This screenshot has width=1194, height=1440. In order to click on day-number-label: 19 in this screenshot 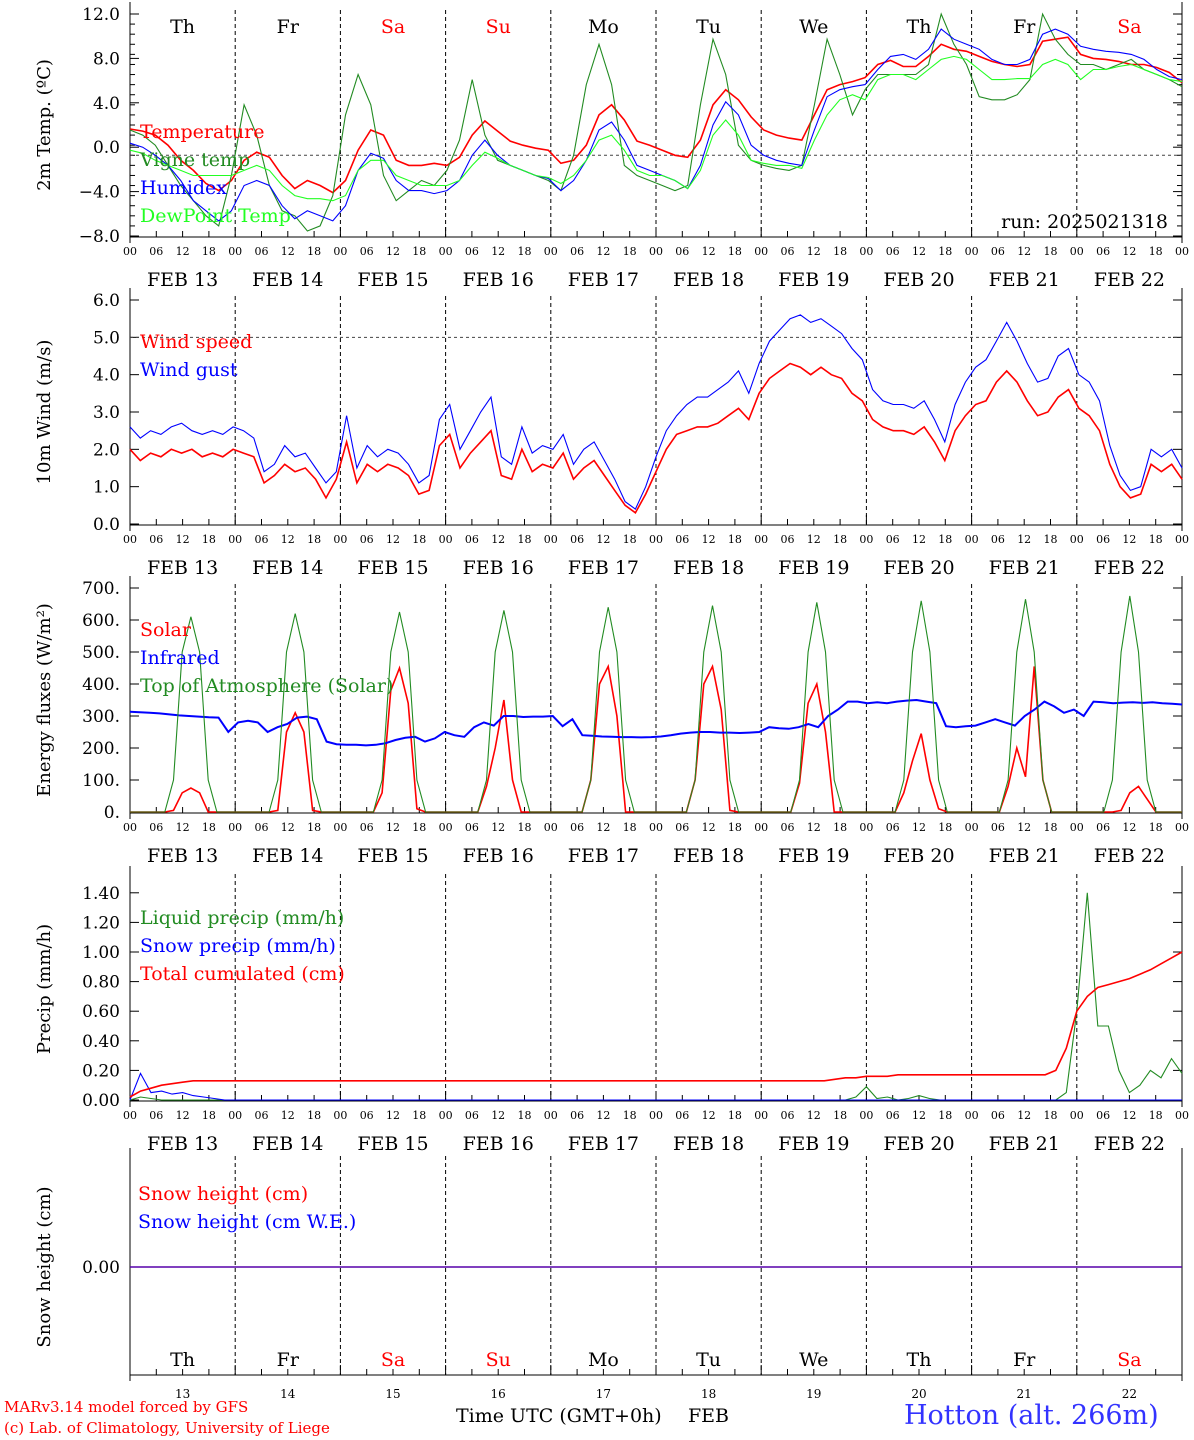, I will do `click(813, 1394)`.